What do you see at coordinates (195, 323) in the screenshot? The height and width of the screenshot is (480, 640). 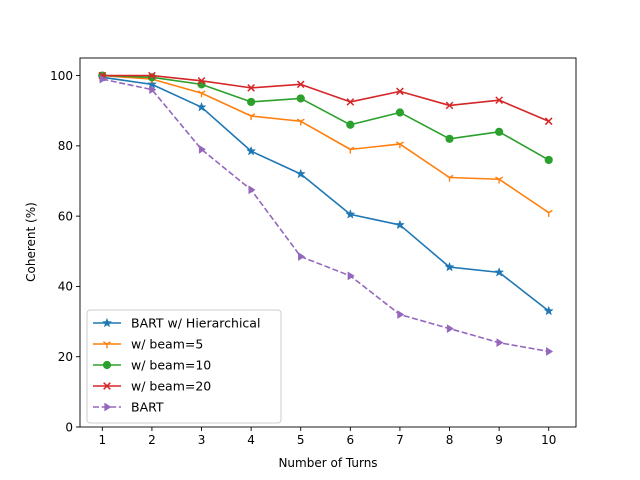 I see `legend-label-0: BART w/ Hierarchical` at bounding box center [195, 323].